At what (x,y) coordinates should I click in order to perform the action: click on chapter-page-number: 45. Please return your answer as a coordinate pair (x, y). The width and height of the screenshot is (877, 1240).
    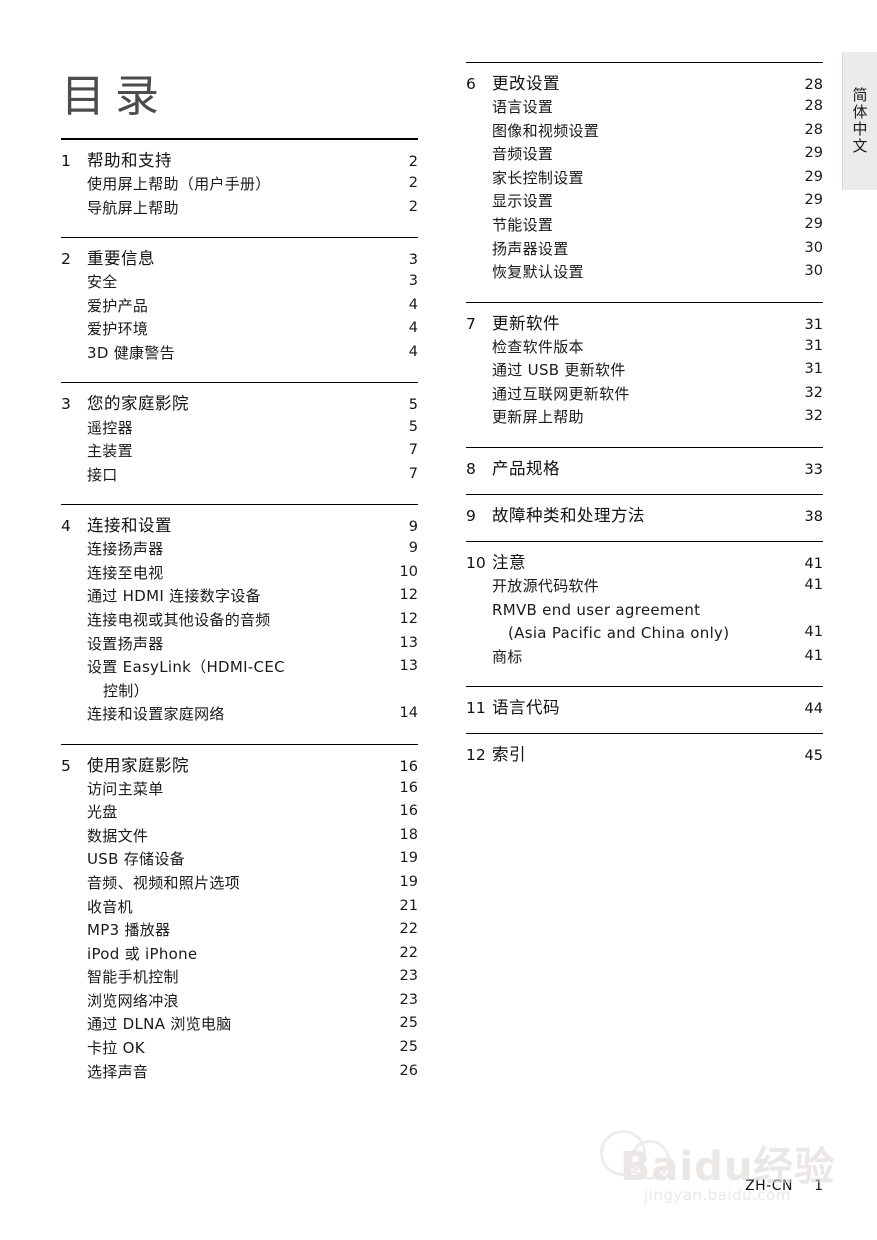
    Looking at the image, I should click on (813, 756).